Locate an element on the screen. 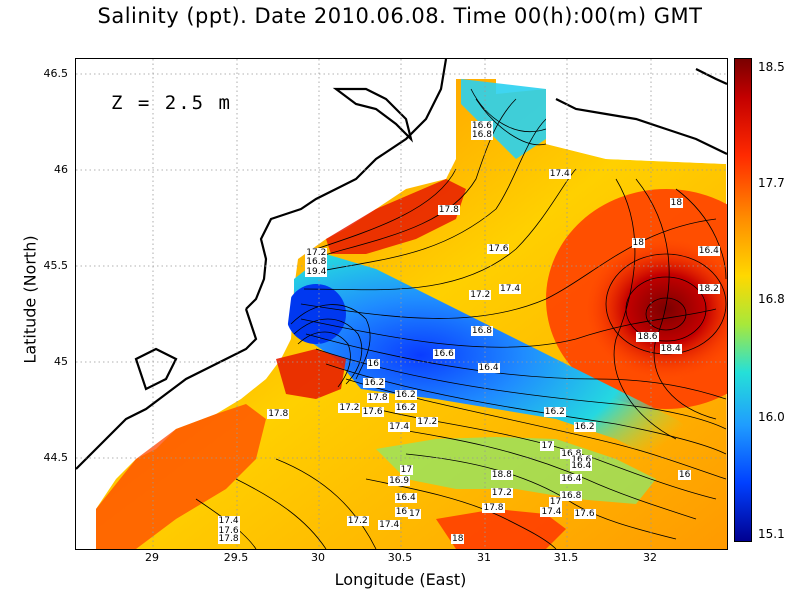  x-axis-label: Longitude (East) is located at coordinates (400, 579).